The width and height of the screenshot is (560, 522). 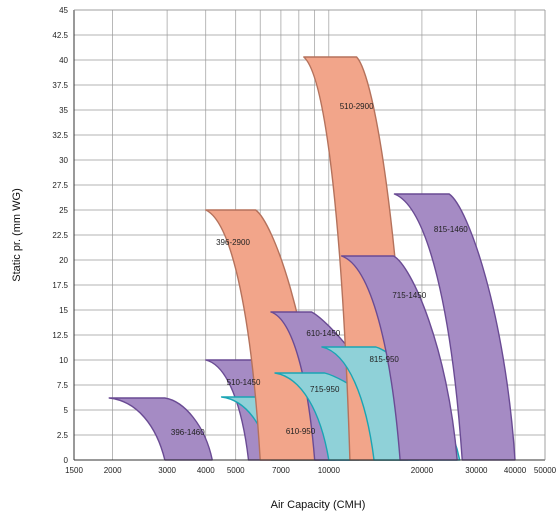 What do you see at coordinates (60, 285) in the screenshot?
I see `y-tick-label: 17.5` at bounding box center [60, 285].